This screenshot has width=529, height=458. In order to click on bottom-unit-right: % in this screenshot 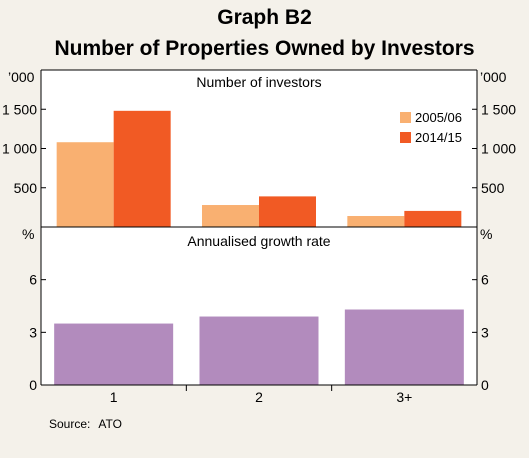, I will do `click(486, 234)`.